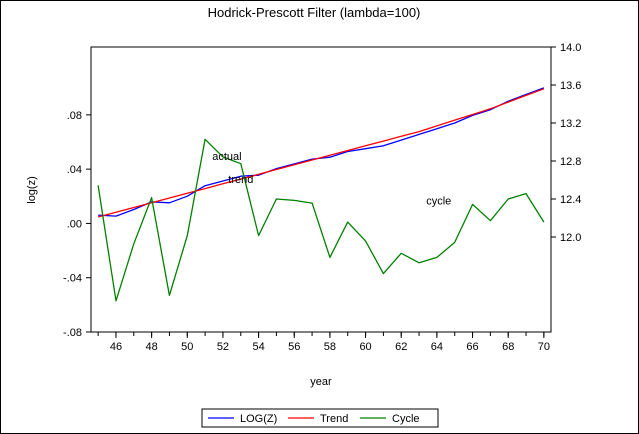  What do you see at coordinates (314, 12) in the screenshot?
I see `chart-title: Hodrick-Prescott Filter (lambda=100)` at bounding box center [314, 12].